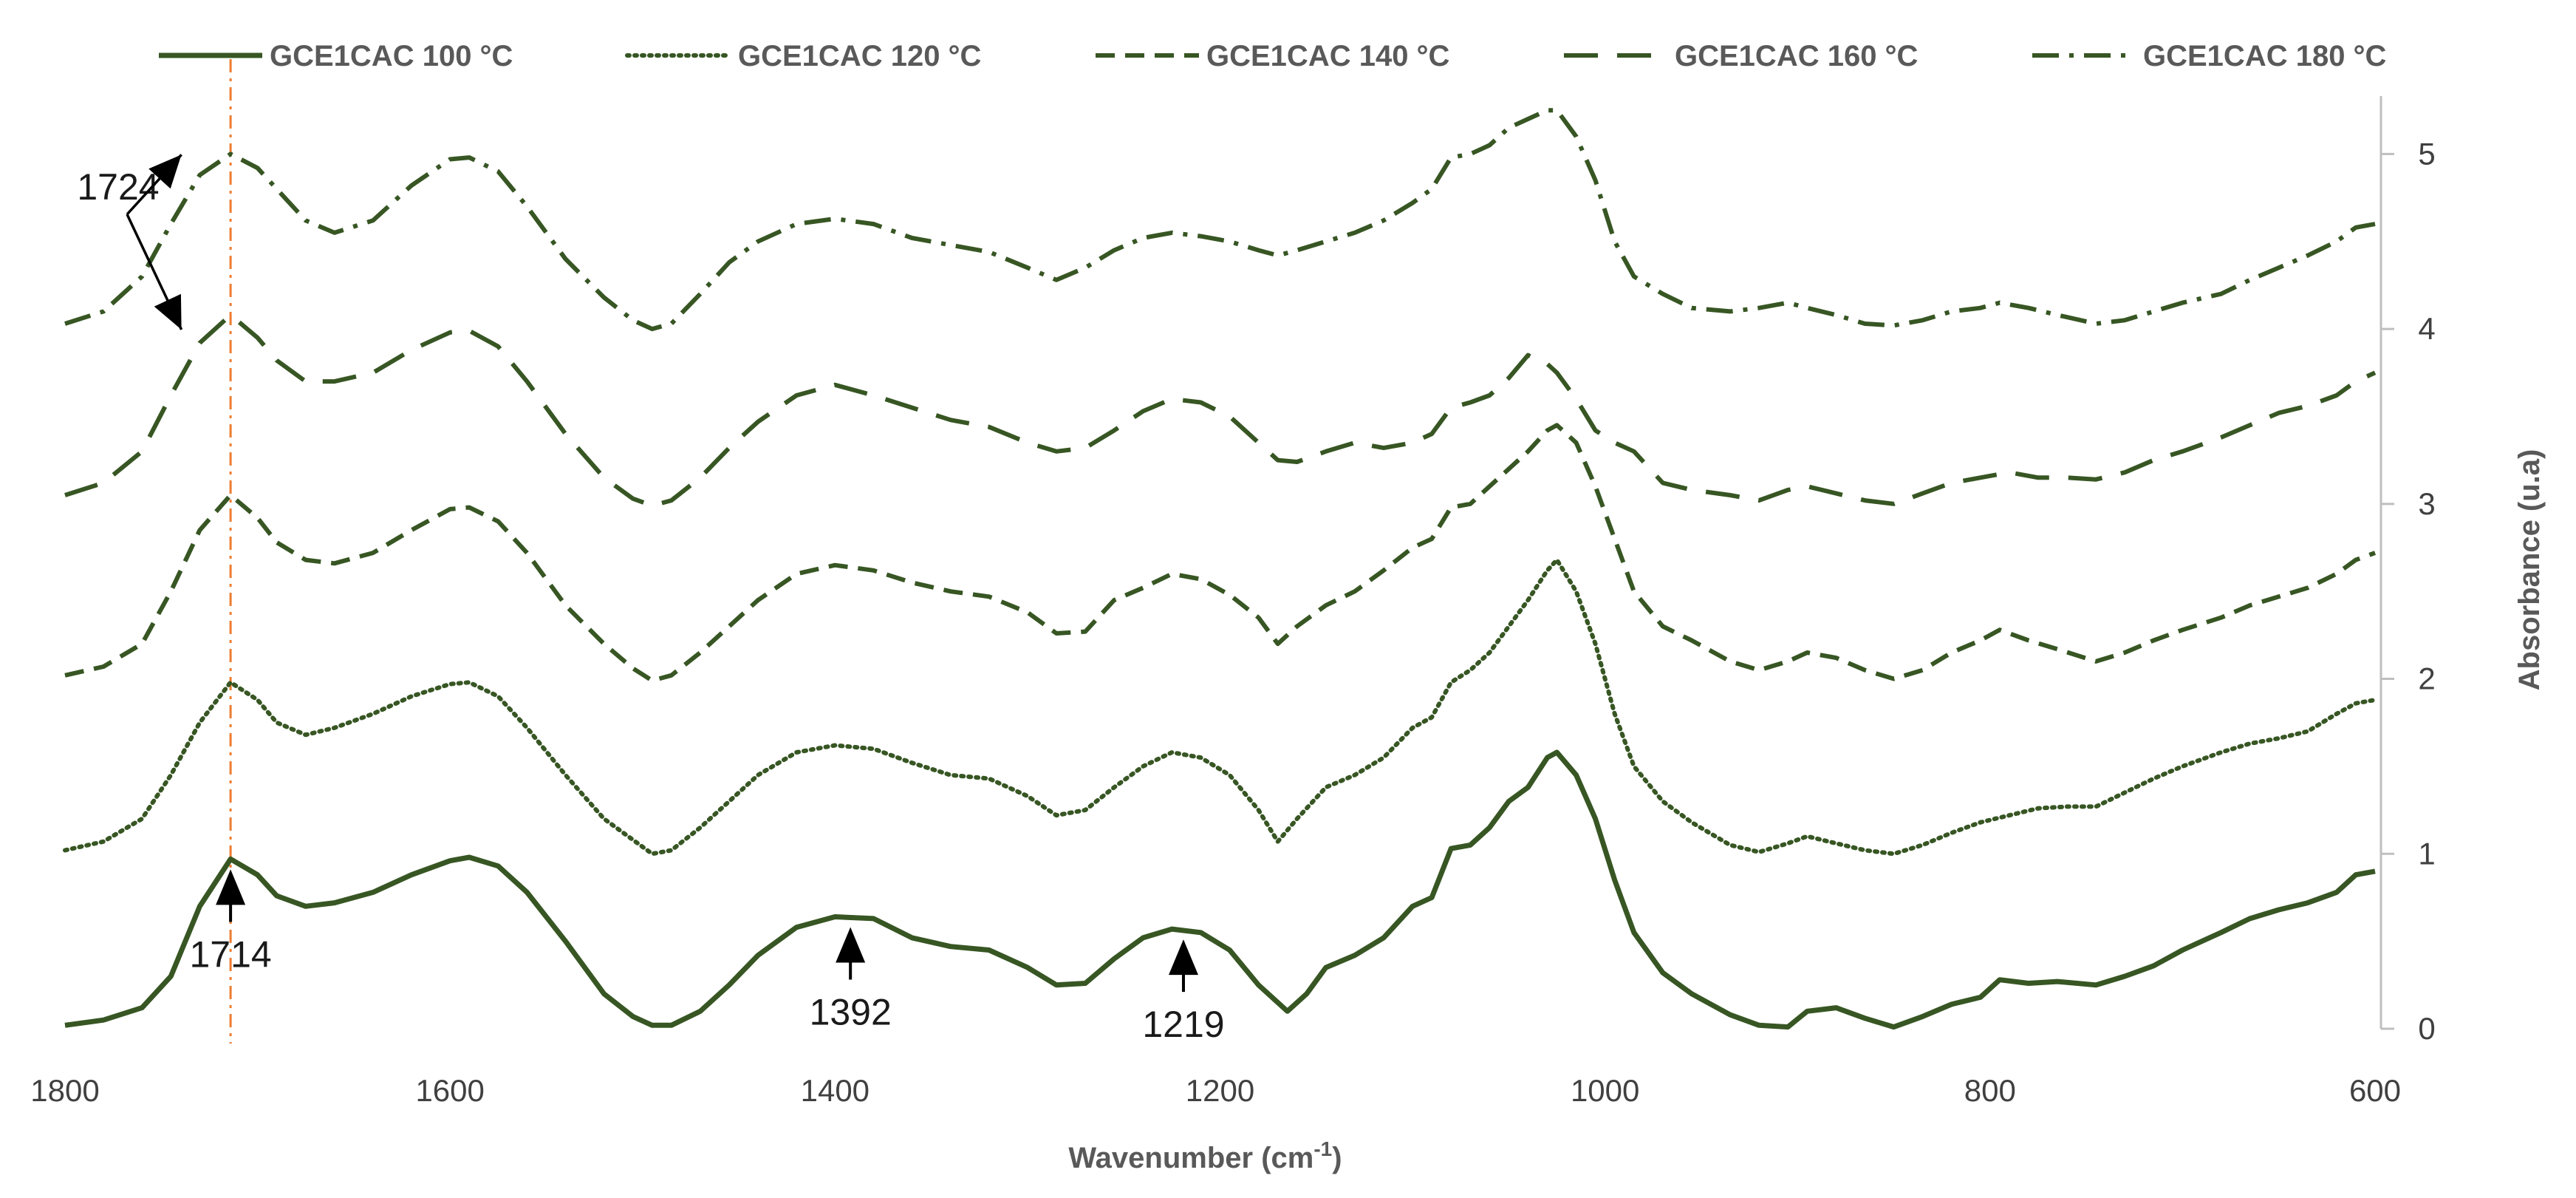 The width and height of the screenshot is (2576, 1198). I want to click on y-tick-label: 0, so click(2426, 1028).